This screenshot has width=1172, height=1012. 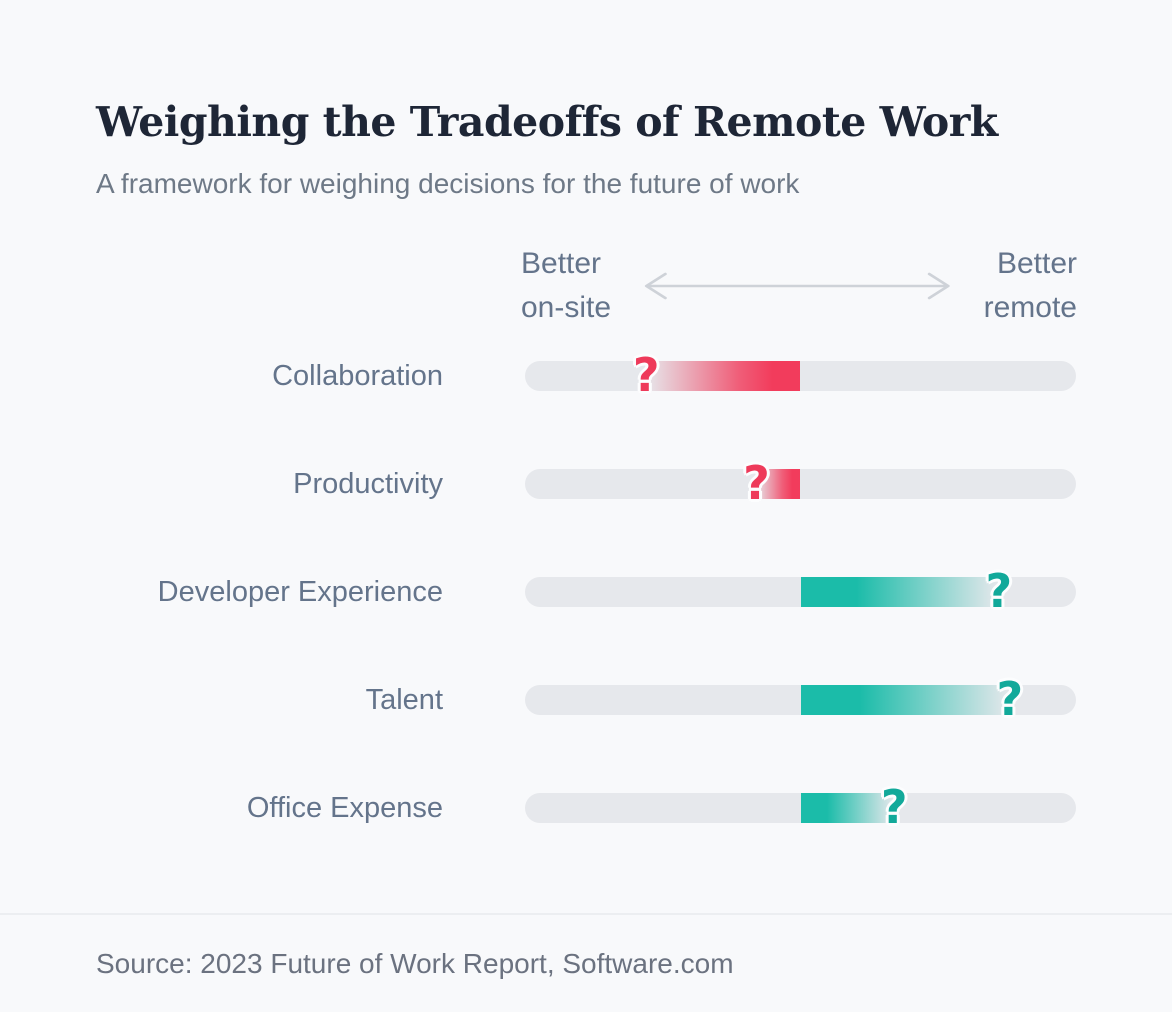 What do you see at coordinates (344, 807) in the screenshot?
I see `row-label: Office Expense` at bounding box center [344, 807].